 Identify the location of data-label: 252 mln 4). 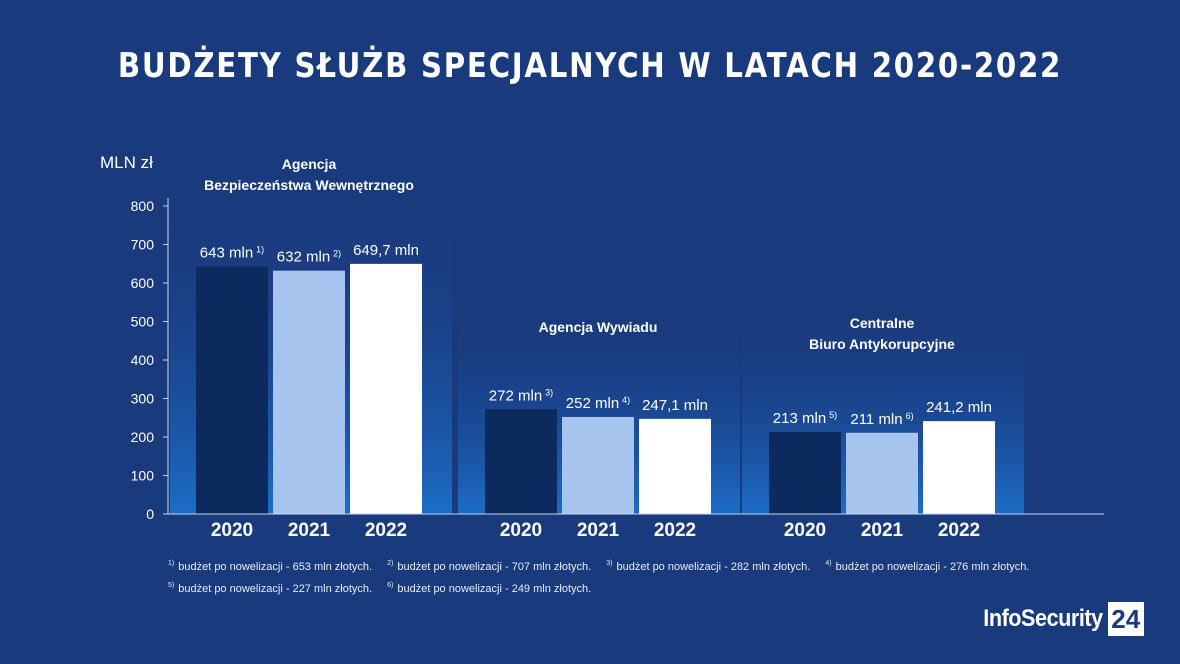
(598, 403).